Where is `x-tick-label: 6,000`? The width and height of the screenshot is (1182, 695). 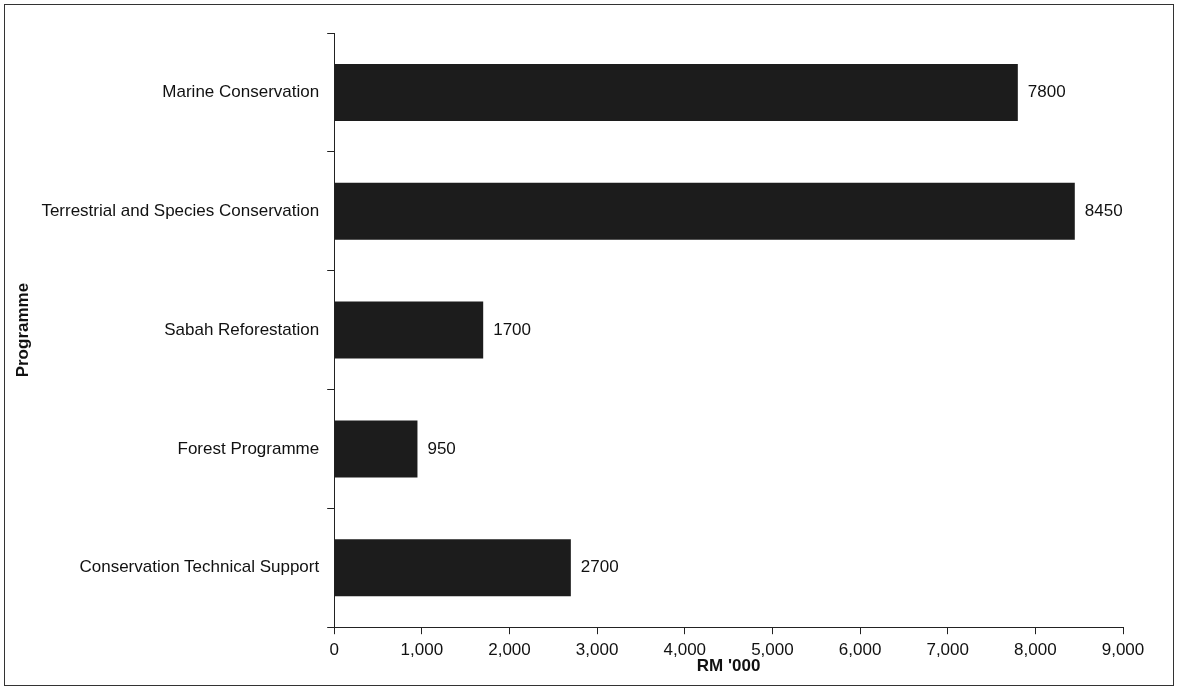
x-tick-label: 6,000 is located at coordinates (860, 650).